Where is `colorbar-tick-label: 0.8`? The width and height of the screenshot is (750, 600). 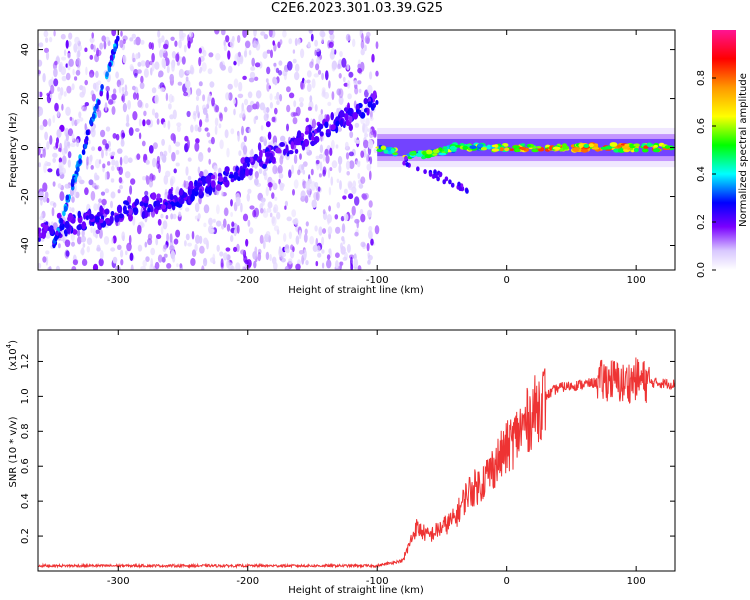 colorbar-tick-label: 0.8 is located at coordinates (701, 78).